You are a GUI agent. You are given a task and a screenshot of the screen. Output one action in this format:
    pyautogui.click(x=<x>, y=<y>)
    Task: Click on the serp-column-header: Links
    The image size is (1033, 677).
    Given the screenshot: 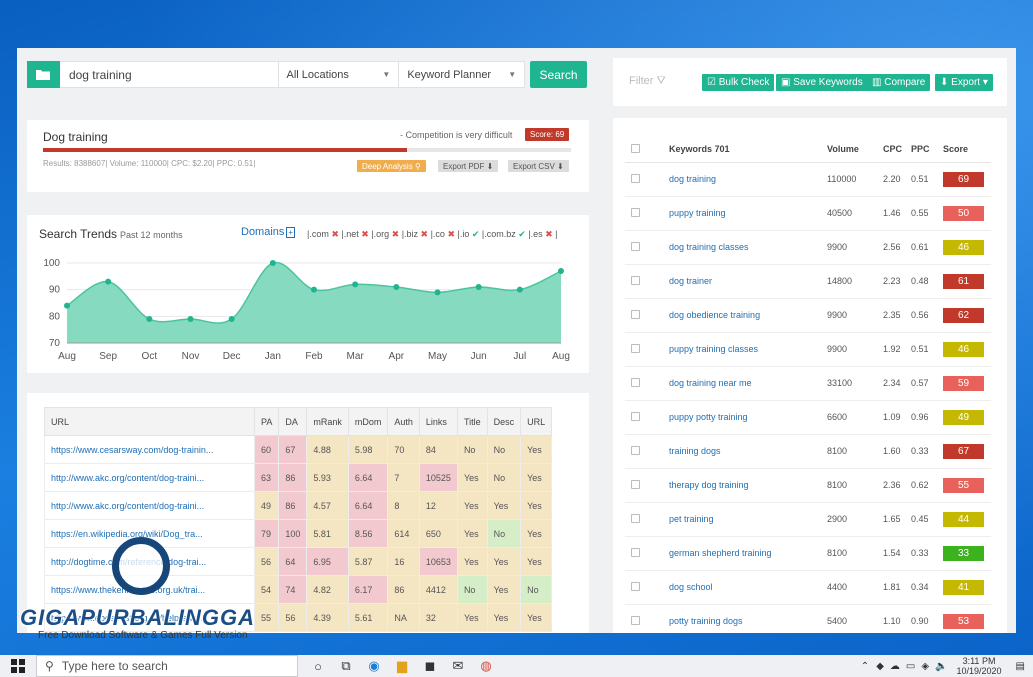 What is the action you would take?
    pyautogui.click(x=438, y=421)
    